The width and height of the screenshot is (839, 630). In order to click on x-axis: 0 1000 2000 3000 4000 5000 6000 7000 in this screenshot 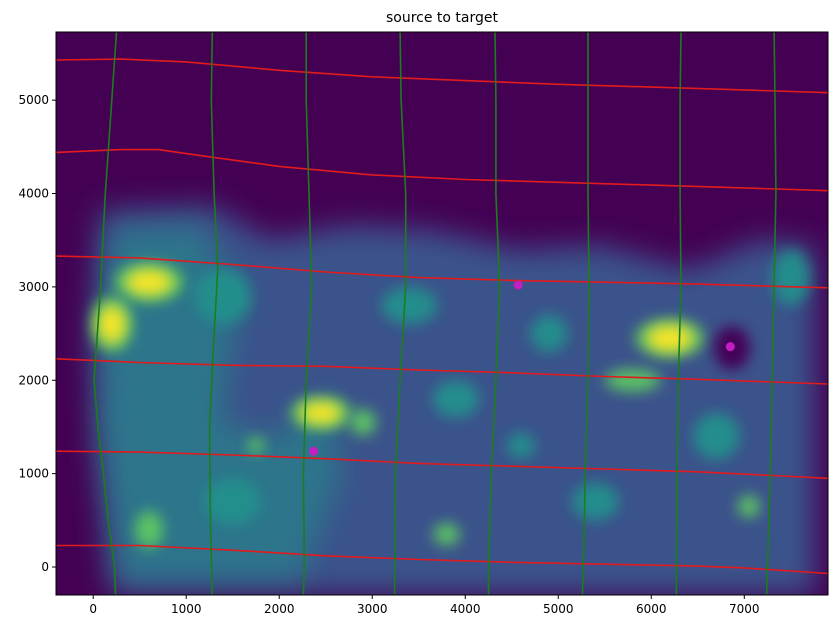, I will do `click(424, 605)`.